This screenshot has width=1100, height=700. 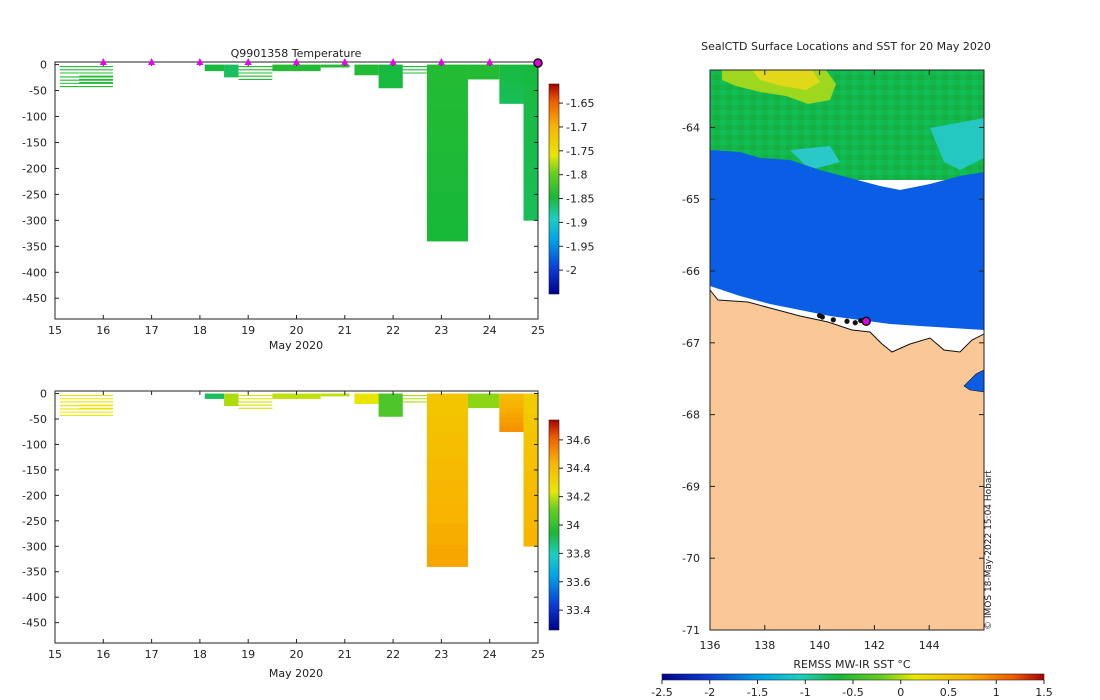 What do you see at coordinates (296, 673) in the screenshot?
I see `salinity-x-axis-label: May 2020` at bounding box center [296, 673].